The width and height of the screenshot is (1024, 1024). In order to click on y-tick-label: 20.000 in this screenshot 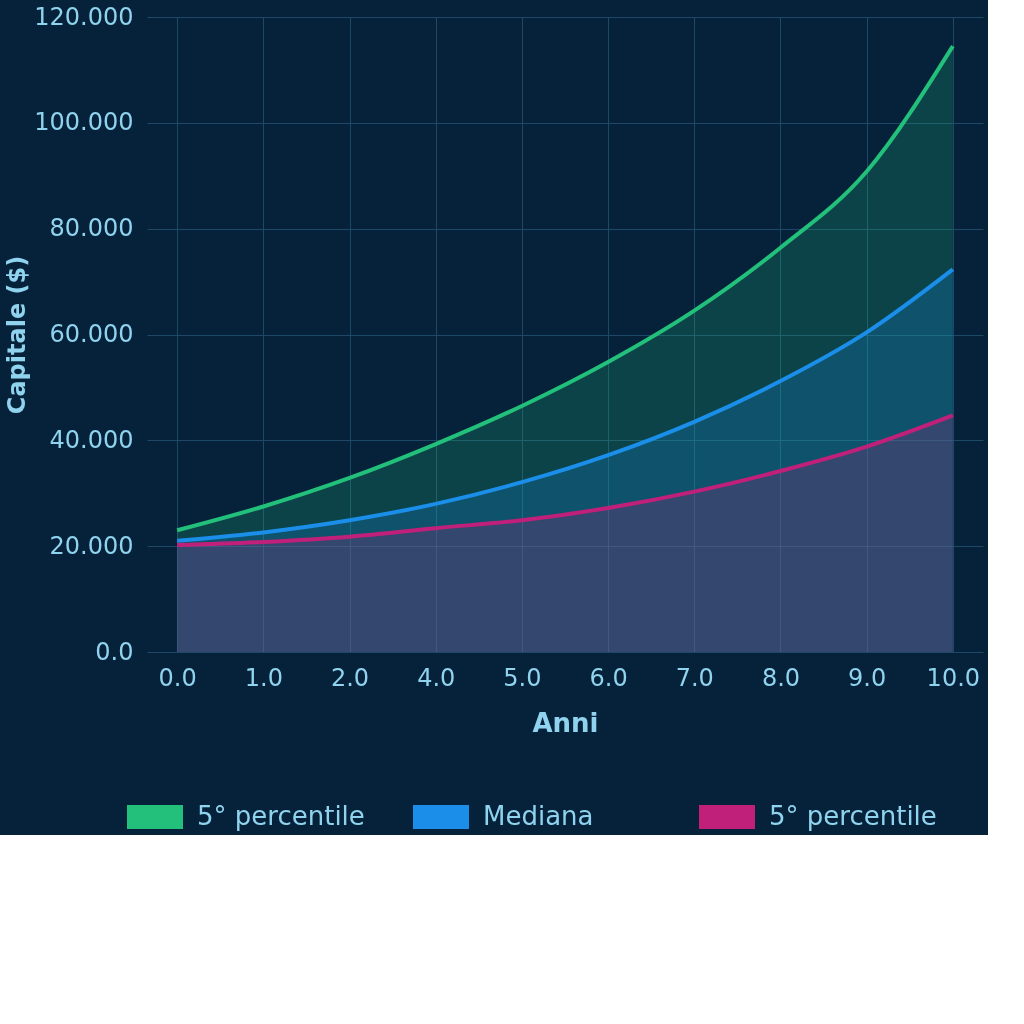, I will do `click(91, 545)`.